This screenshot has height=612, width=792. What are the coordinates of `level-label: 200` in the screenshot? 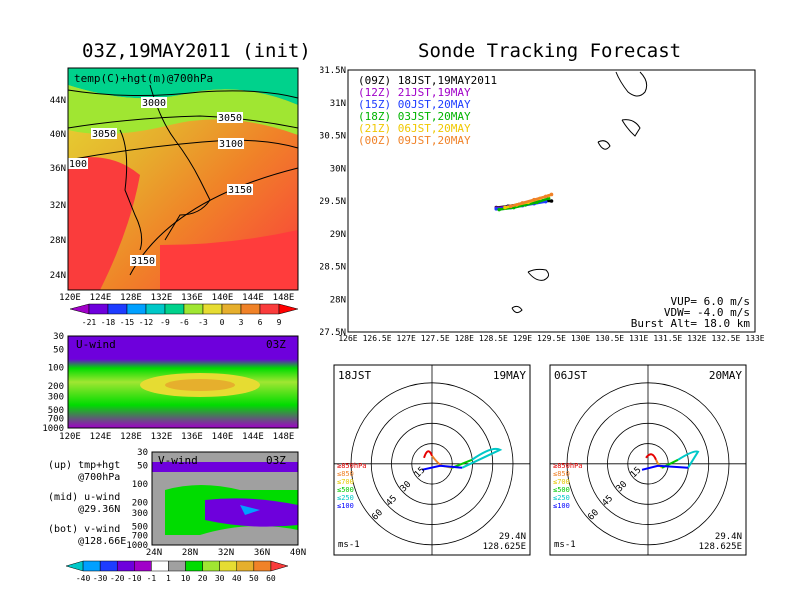 It's located at (140, 503).